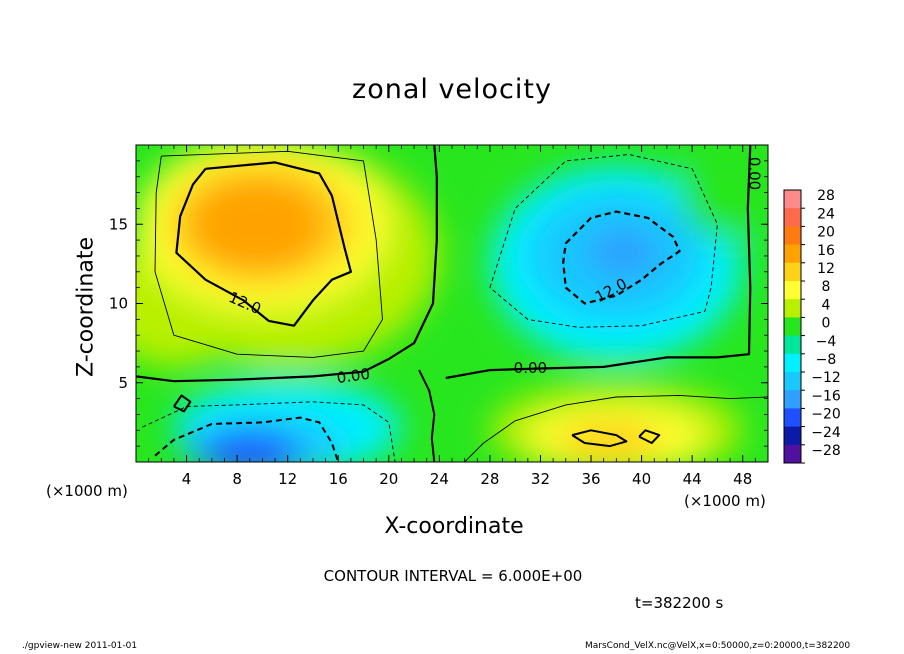 The height and width of the screenshot is (654, 904). I want to click on contour-pos-12-lower-right-a, so click(599, 438).